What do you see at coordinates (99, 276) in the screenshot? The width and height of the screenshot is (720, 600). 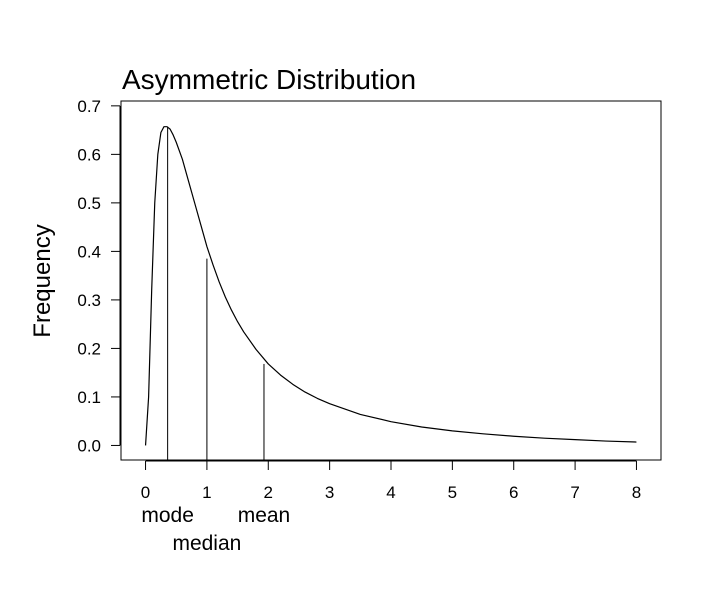 I see `y-axis: 0.0 0.1 0.2 0.3 0.4 0.5 0.6 0.7` at bounding box center [99, 276].